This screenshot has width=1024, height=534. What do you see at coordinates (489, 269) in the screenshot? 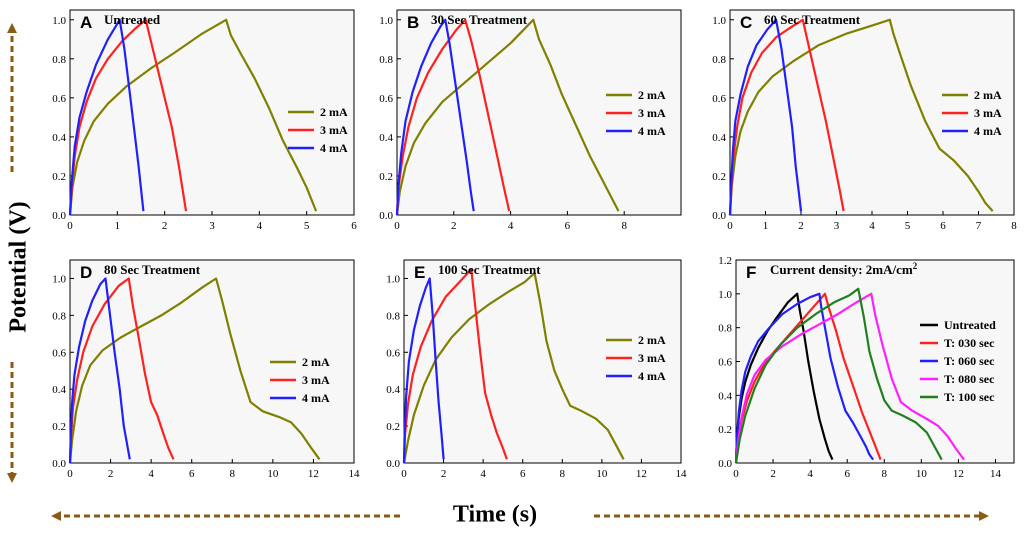
I see `panel-title: 100 Sec Treatment` at bounding box center [489, 269].